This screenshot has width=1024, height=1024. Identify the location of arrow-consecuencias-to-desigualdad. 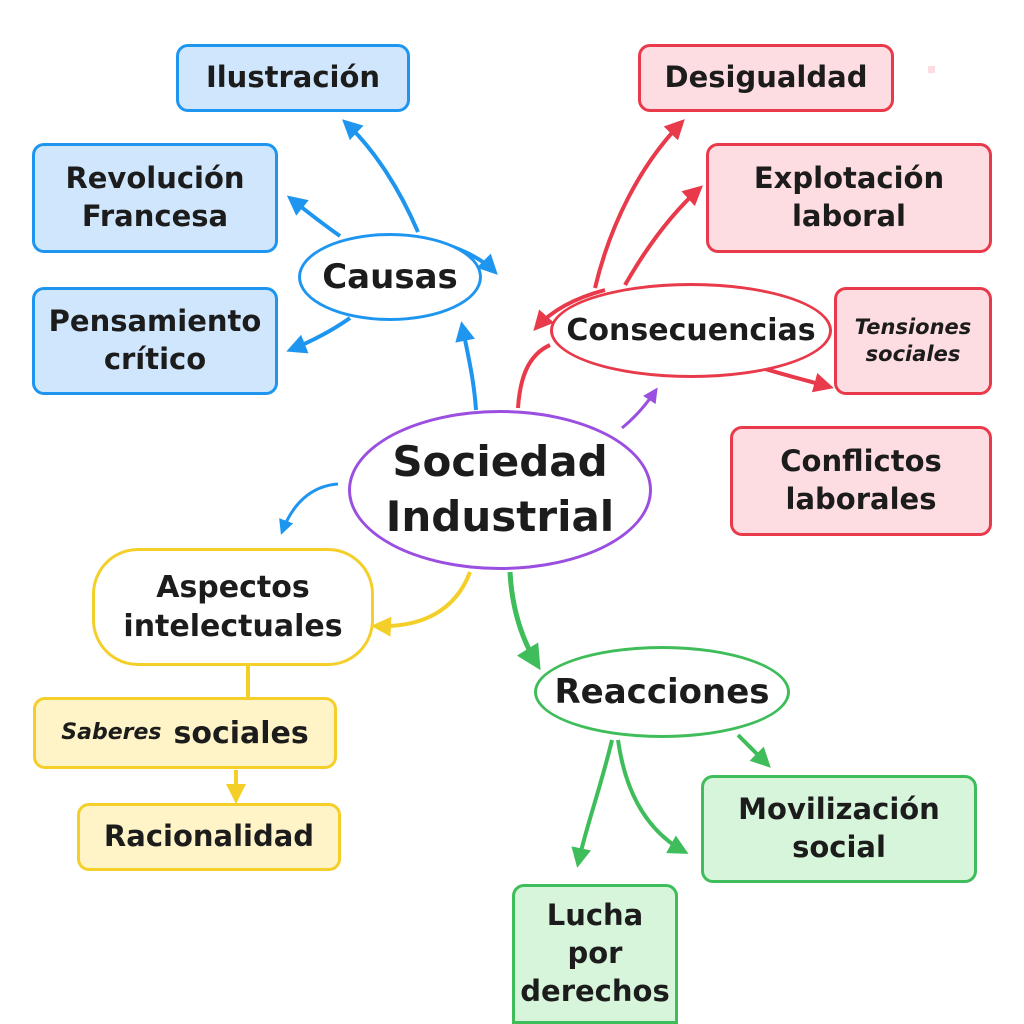
(639, 204).